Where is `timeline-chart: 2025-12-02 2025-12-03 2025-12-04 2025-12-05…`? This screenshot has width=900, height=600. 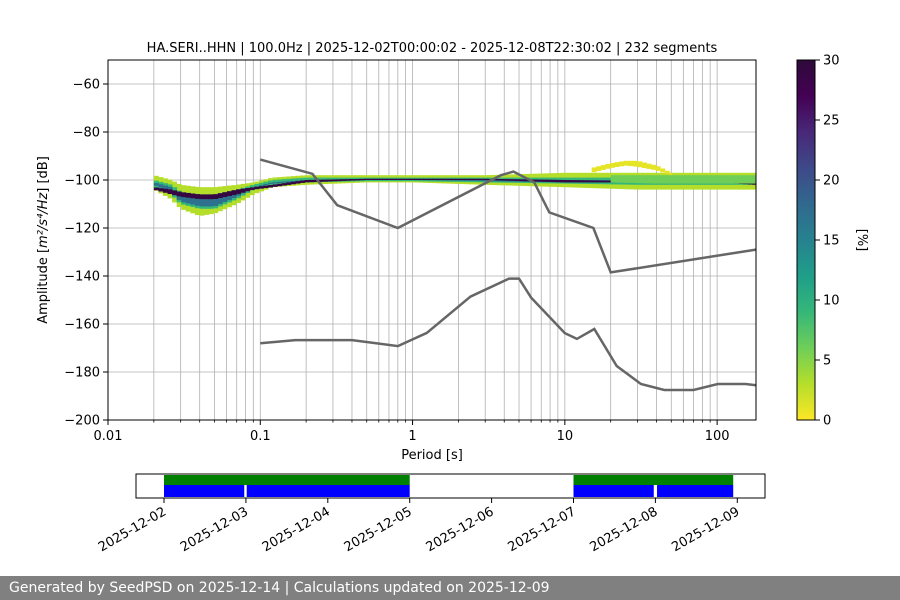 timeline-chart: 2025-12-02 2025-12-03 2025-12-04 2025-12-05… is located at coordinates (431, 514).